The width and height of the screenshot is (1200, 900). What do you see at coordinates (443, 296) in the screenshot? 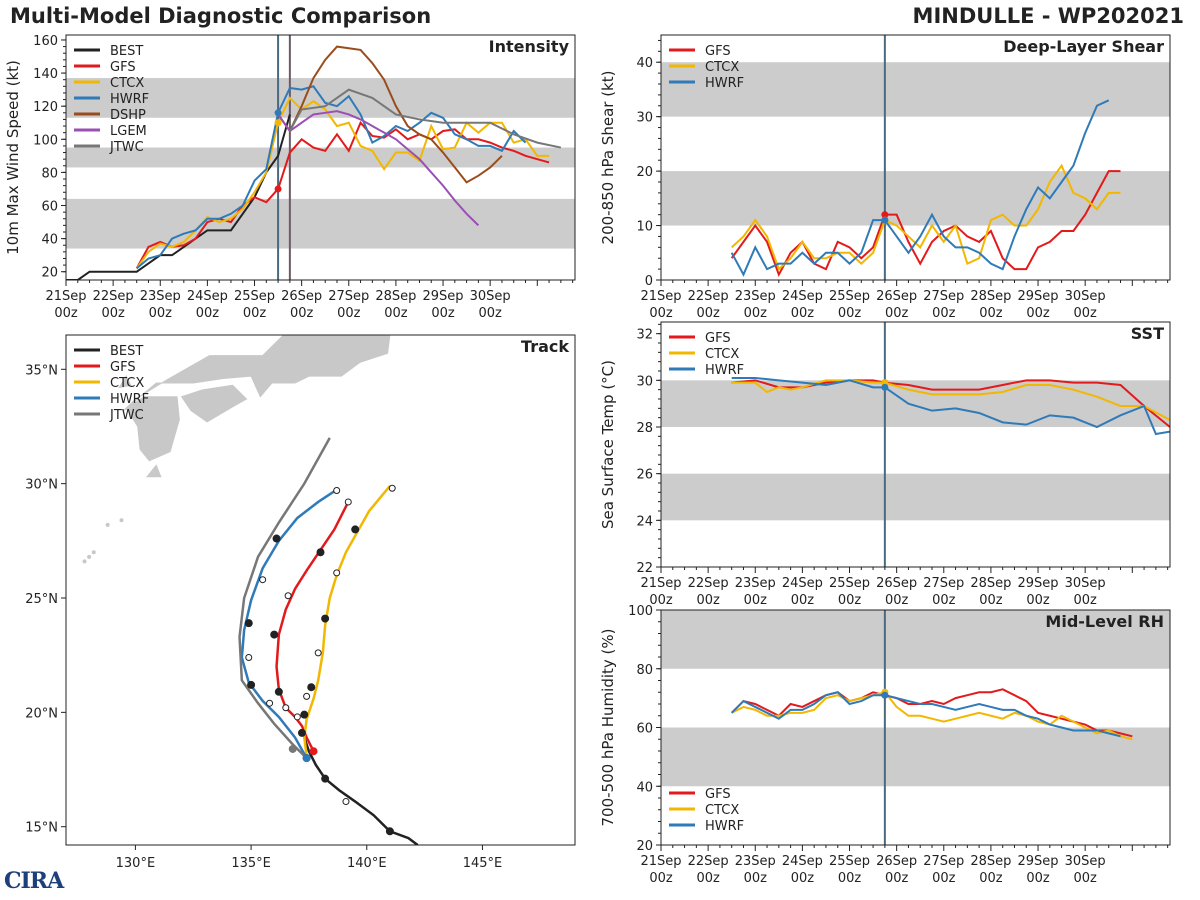
I see `x-tick-label: 29Sep` at bounding box center [443, 296].